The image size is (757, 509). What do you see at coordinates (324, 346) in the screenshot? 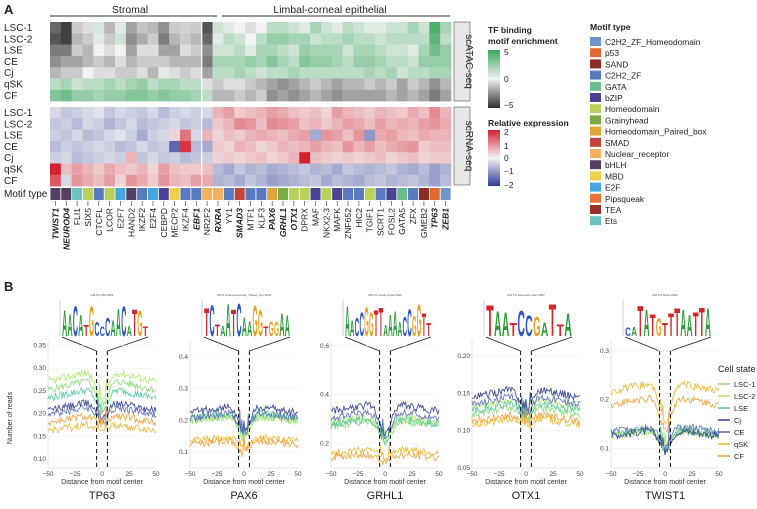
I see `y-tick-label: 0.6` at bounding box center [324, 346].